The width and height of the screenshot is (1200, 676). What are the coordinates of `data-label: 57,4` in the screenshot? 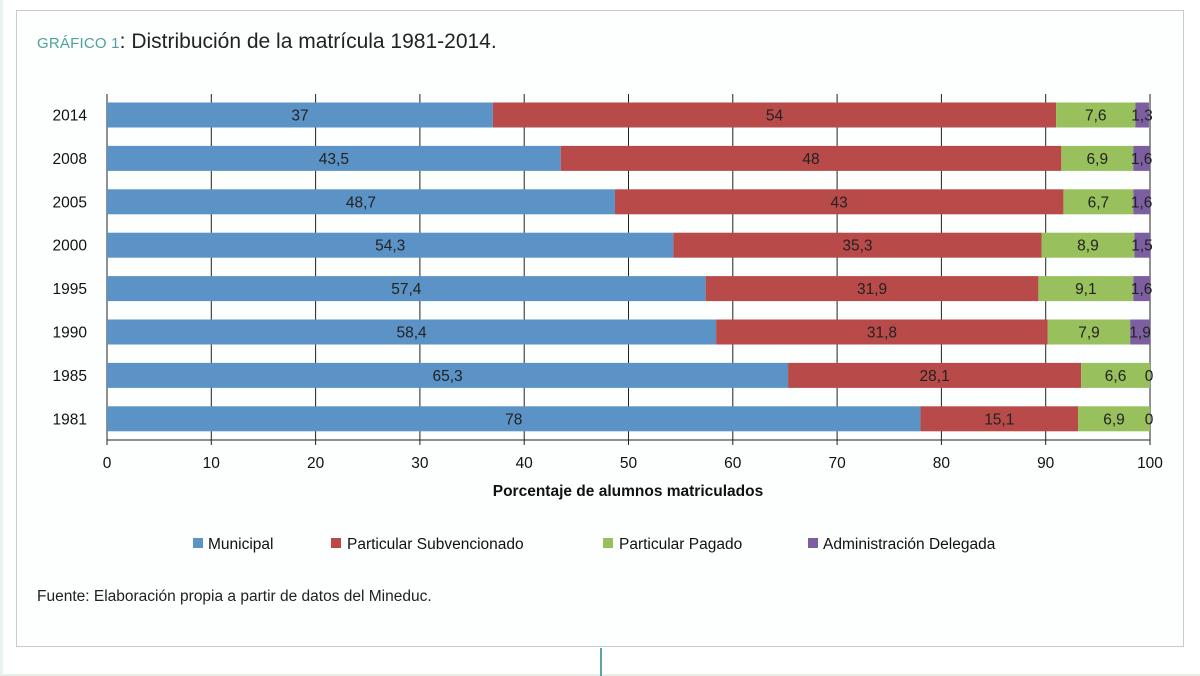 It's located at (406, 289).